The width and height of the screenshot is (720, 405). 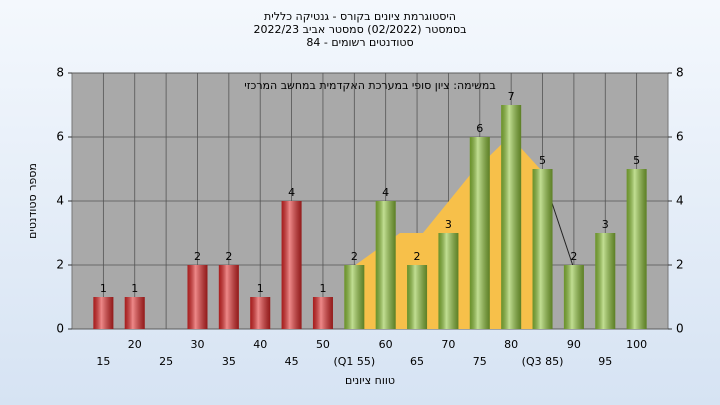 I want to click on x-tick-label: 90, so click(x=574, y=344).